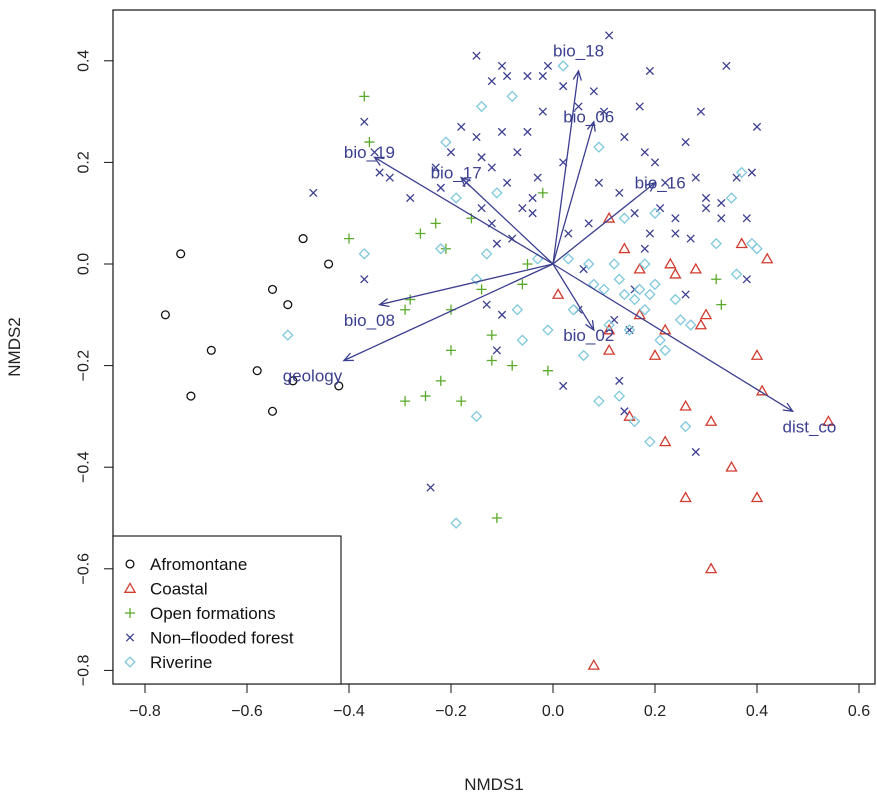 The width and height of the screenshot is (877, 803). What do you see at coordinates (810, 427) in the screenshot?
I see `vector-label: dist_co` at bounding box center [810, 427].